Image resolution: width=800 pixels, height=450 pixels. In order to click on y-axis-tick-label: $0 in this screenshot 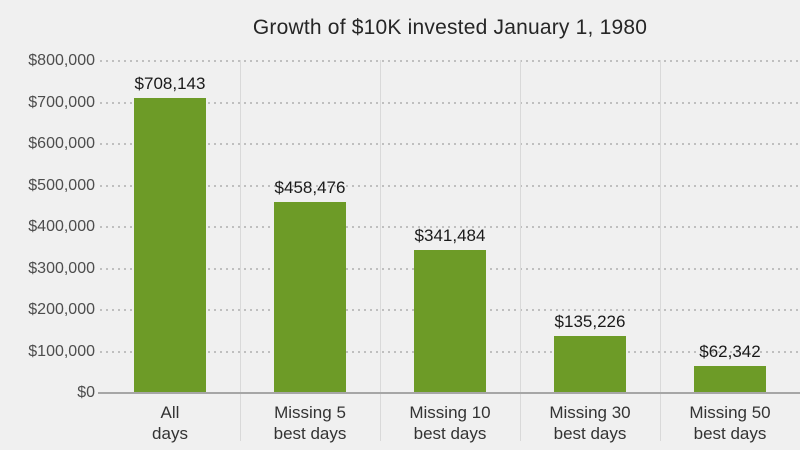, I will do `click(86, 392)`.